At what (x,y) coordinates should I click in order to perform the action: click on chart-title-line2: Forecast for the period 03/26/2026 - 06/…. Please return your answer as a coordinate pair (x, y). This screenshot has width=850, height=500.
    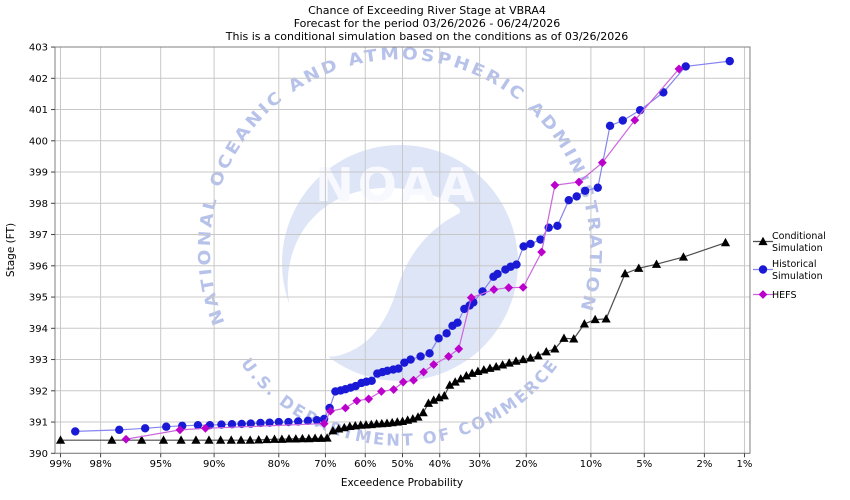
    Looking at the image, I should click on (427, 23).